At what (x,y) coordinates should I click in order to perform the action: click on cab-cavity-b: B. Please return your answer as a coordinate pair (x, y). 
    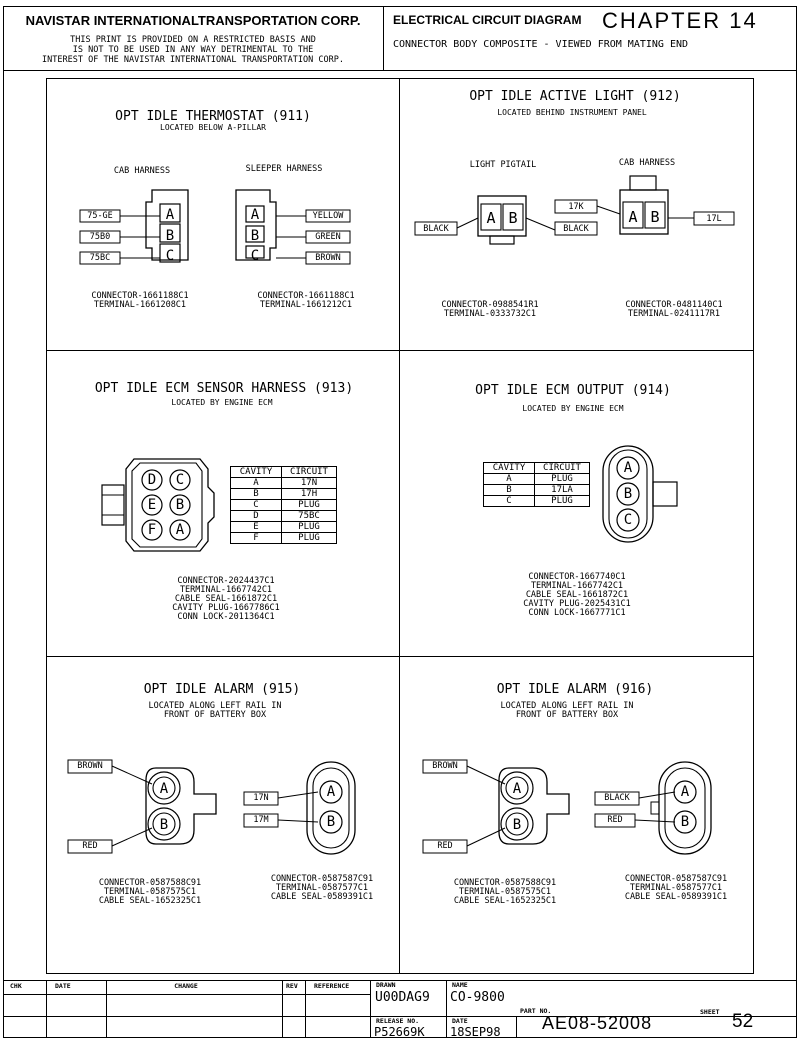
    Looking at the image, I should click on (170, 236).